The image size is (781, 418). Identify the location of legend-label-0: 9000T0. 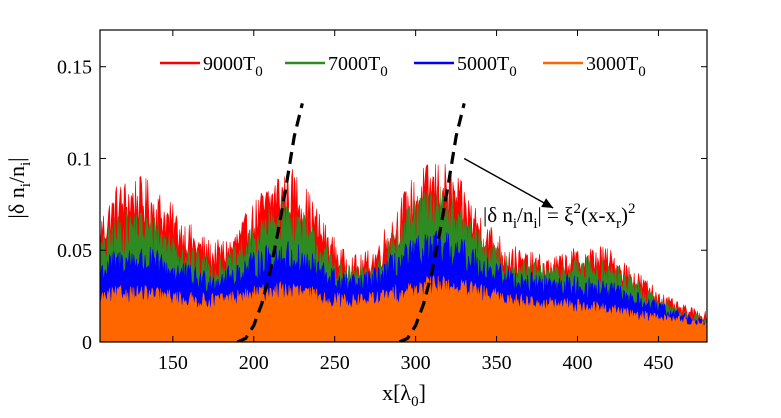
(233, 66).